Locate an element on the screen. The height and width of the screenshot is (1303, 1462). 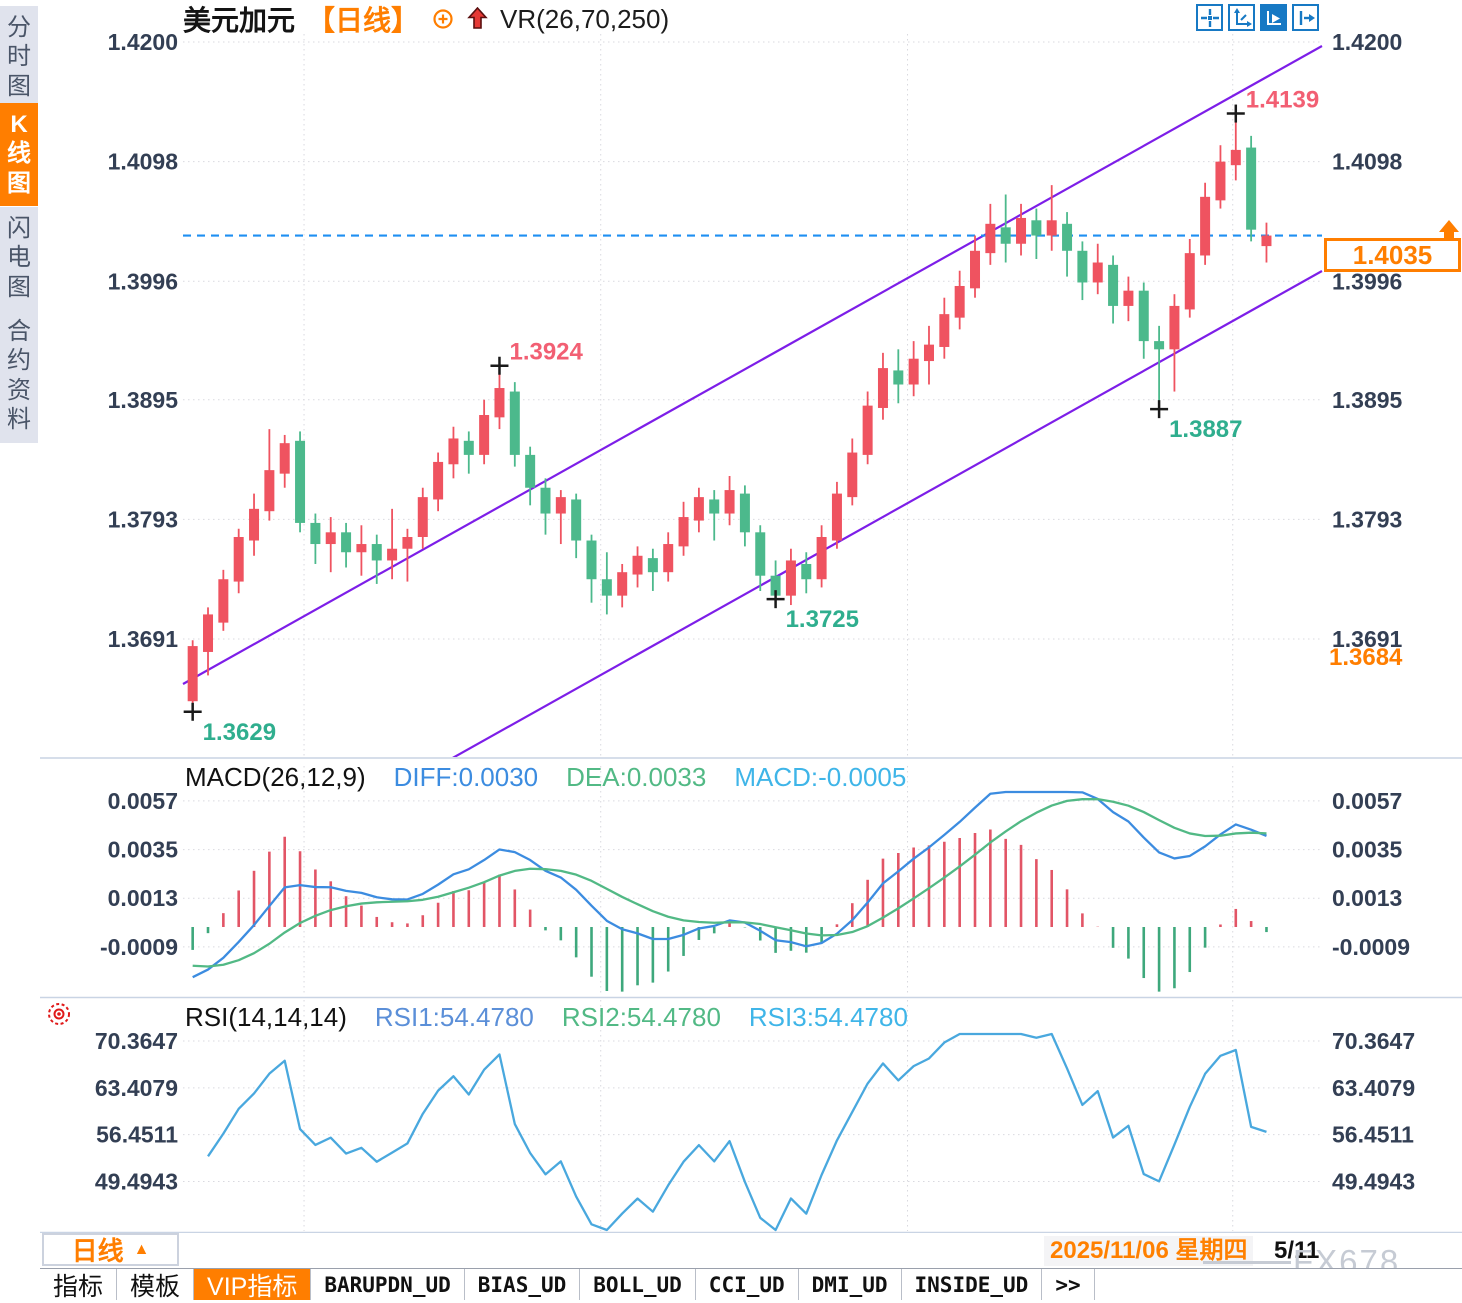
auto-fit-icon is located at coordinates (1273, 17).